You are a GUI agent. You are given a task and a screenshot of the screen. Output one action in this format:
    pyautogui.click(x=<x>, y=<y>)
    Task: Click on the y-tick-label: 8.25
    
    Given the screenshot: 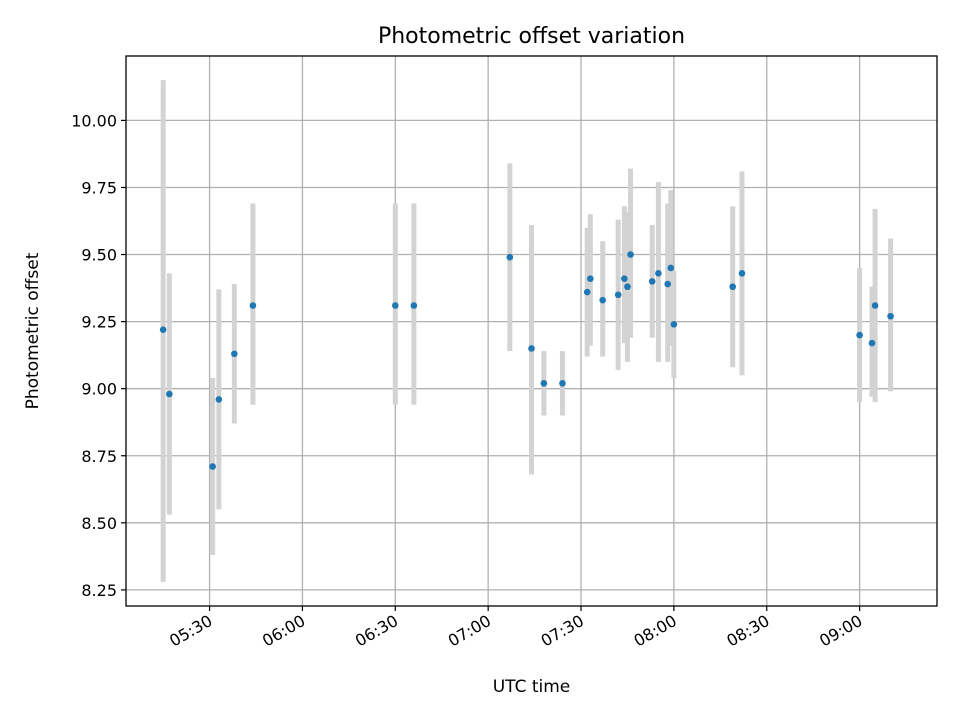 What is the action you would take?
    pyautogui.click(x=99, y=590)
    